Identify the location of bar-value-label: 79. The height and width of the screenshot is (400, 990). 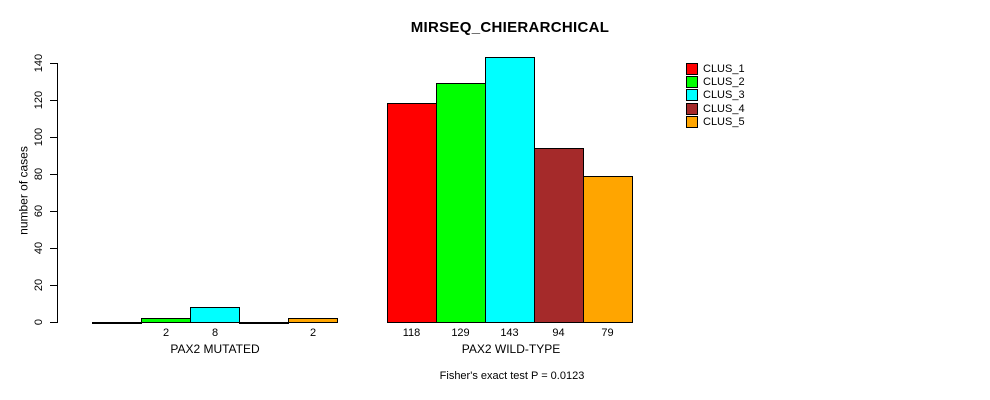
(607, 333).